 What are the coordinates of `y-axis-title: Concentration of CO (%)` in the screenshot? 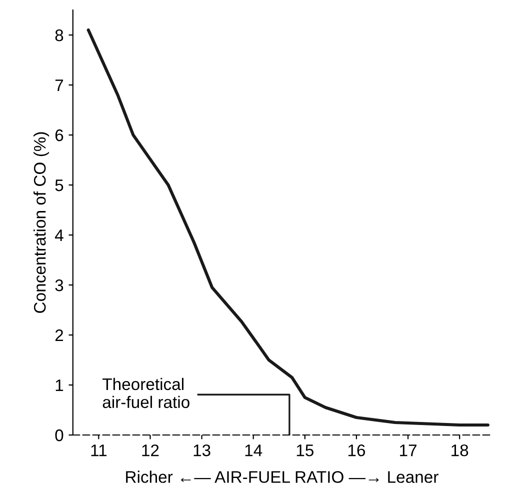 It's located at (41, 222).